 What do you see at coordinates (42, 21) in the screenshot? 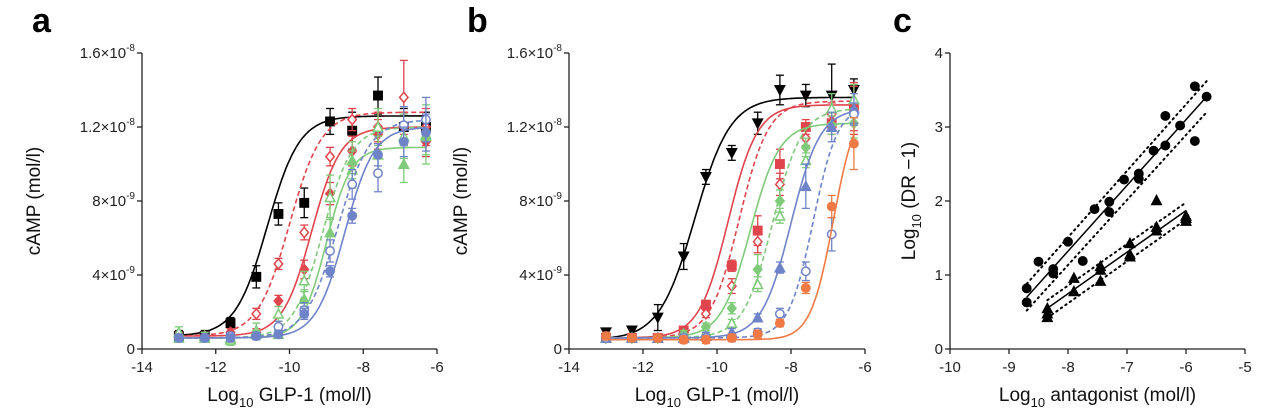
I see `panel-label-a: a` at bounding box center [42, 21].